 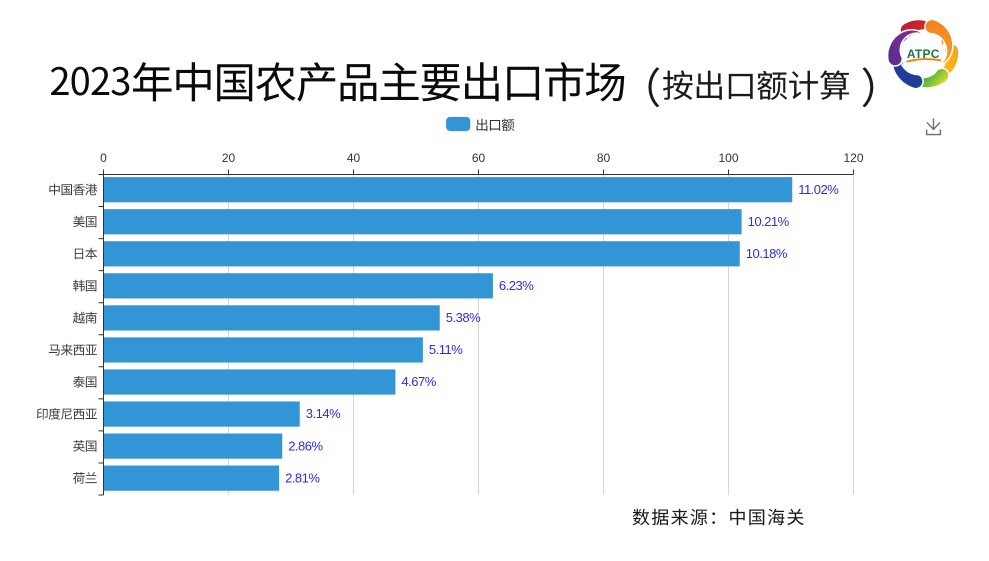 What do you see at coordinates (728, 158) in the screenshot?
I see `svg-text: 100` at bounding box center [728, 158].